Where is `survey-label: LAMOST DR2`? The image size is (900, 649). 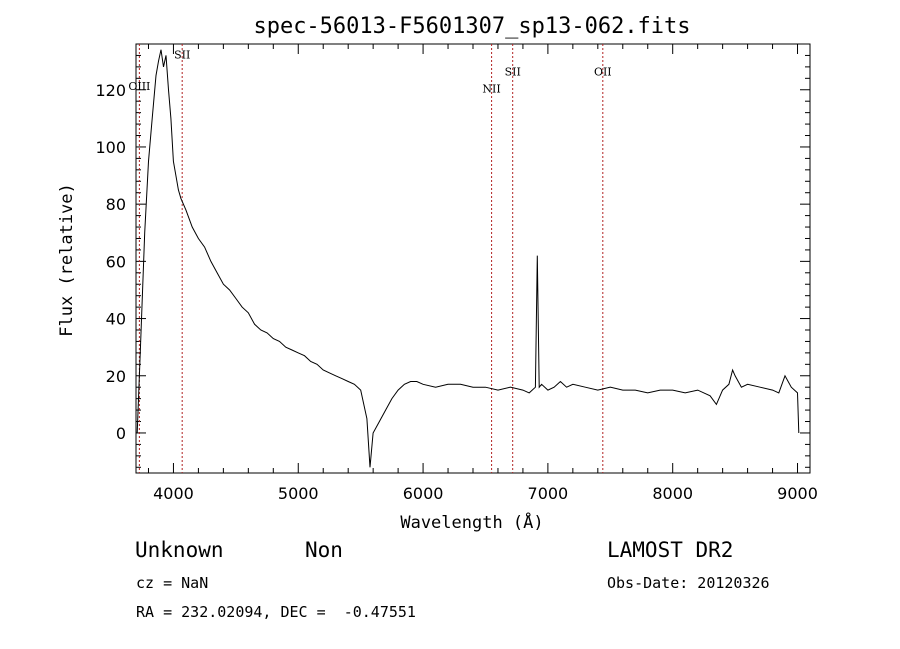 survey-label: LAMOST DR2 is located at coordinates (670, 550).